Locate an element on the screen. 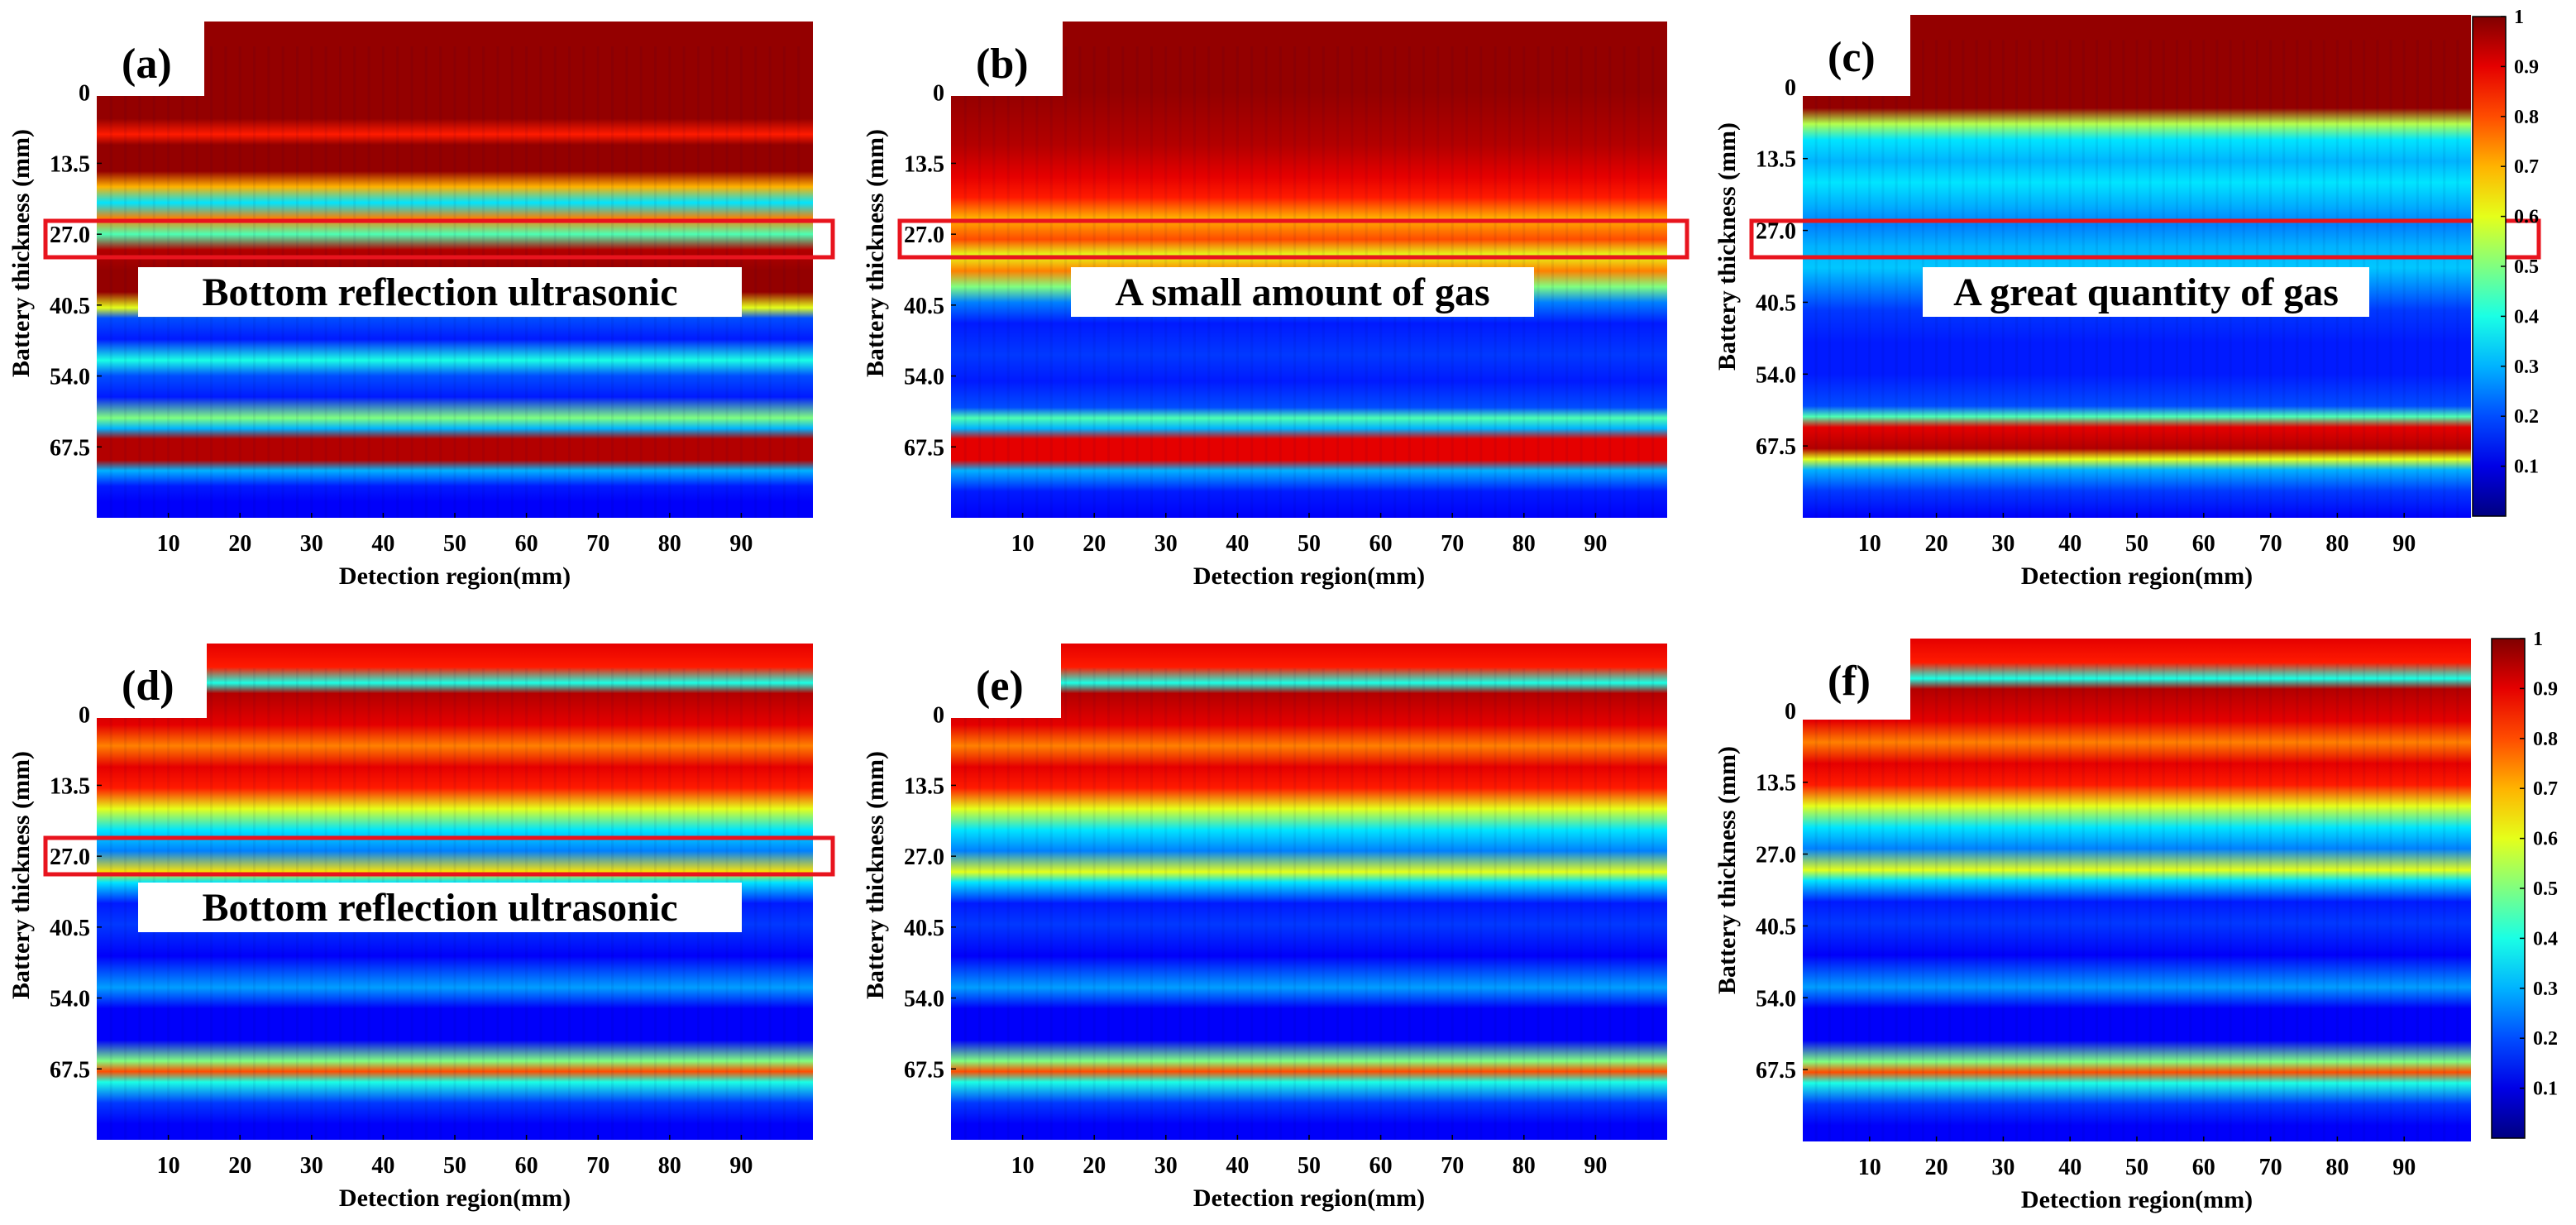  colorbar-1: 0.1 0.2 0.3 0.4 0.5 0.6 0.7 0.8 0.9 1 is located at coordinates (2505, 262).